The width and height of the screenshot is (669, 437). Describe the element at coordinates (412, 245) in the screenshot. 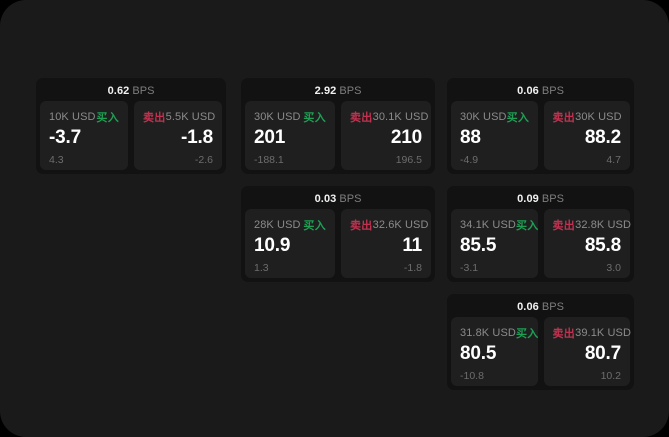

I see `price-value: 11` at that location.